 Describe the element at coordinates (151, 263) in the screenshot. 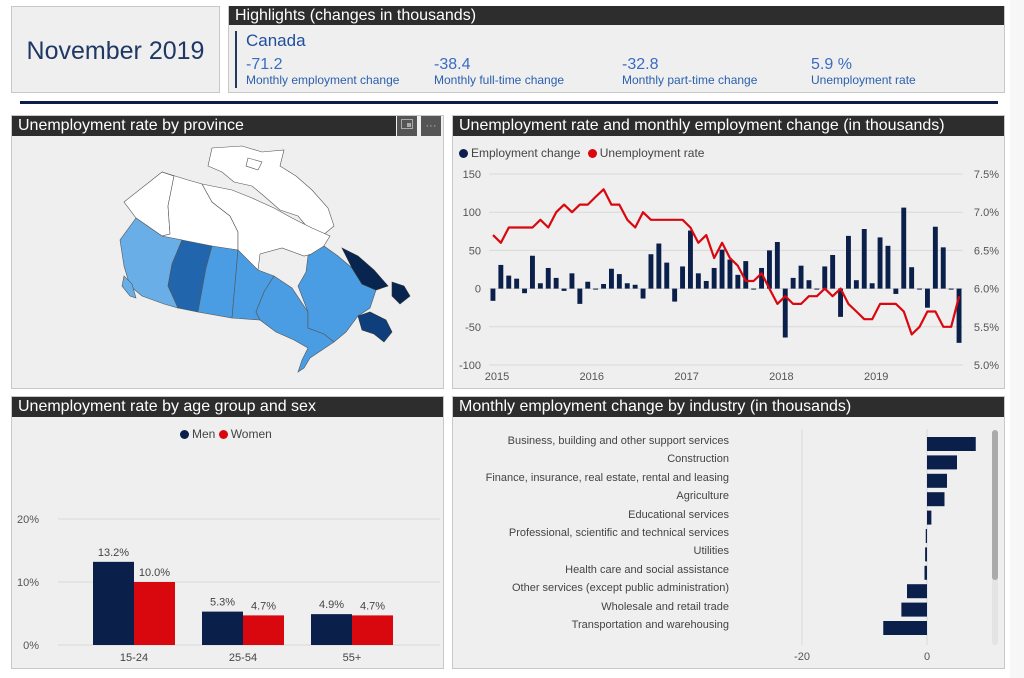

I see `region-british-columbia` at that location.